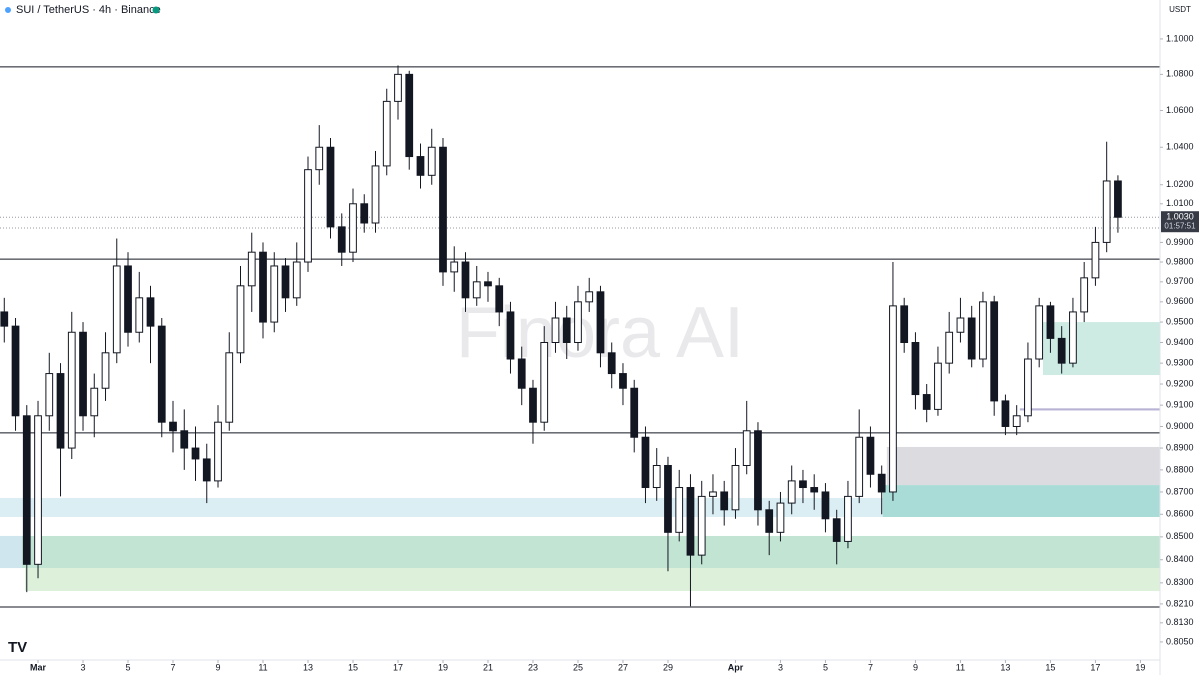 This screenshot has width=1200, height=675. Describe the element at coordinates (1180, 447) in the screenshot. I see `y-tick-label: 0.8900` at that location.